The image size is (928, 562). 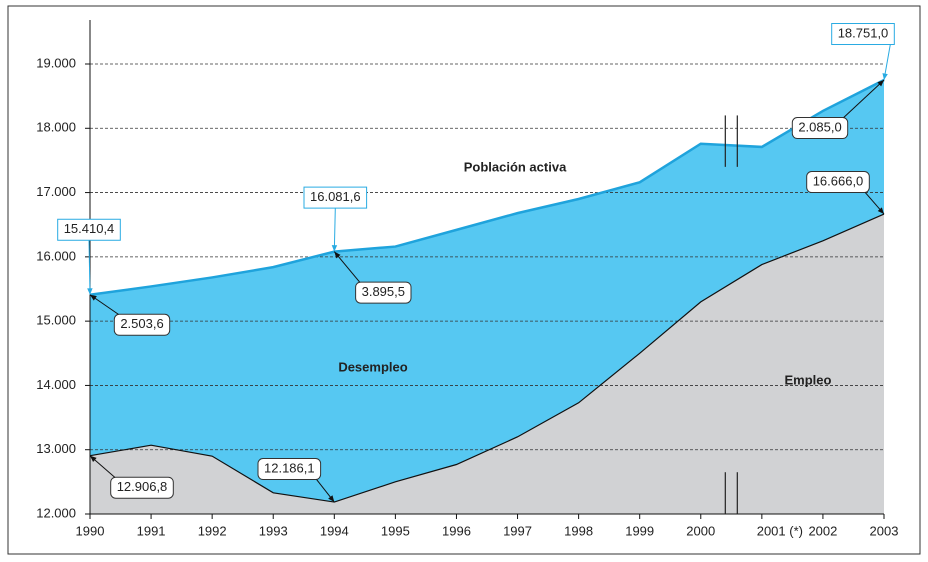 I want to click on x-tick-label: 1999, so click(x=639, y=530).